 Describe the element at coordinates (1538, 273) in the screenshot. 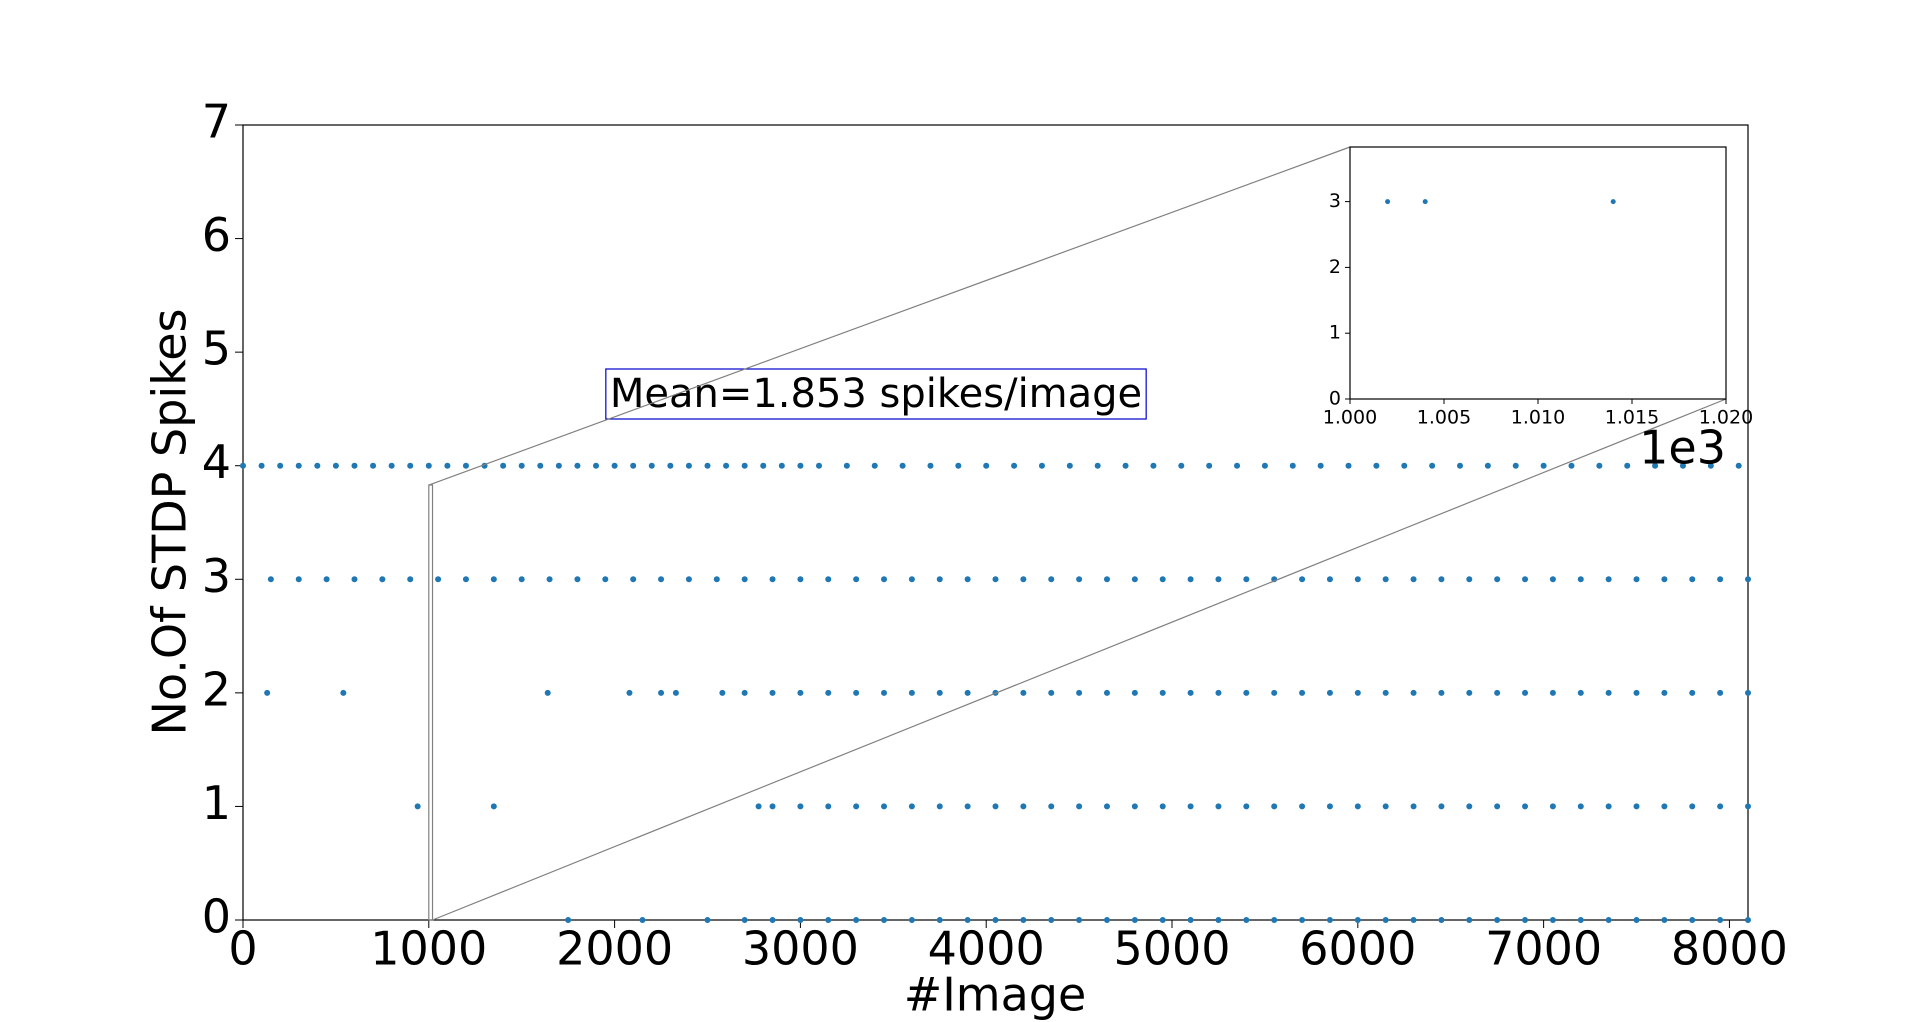

I see `inset-frame` at that location.